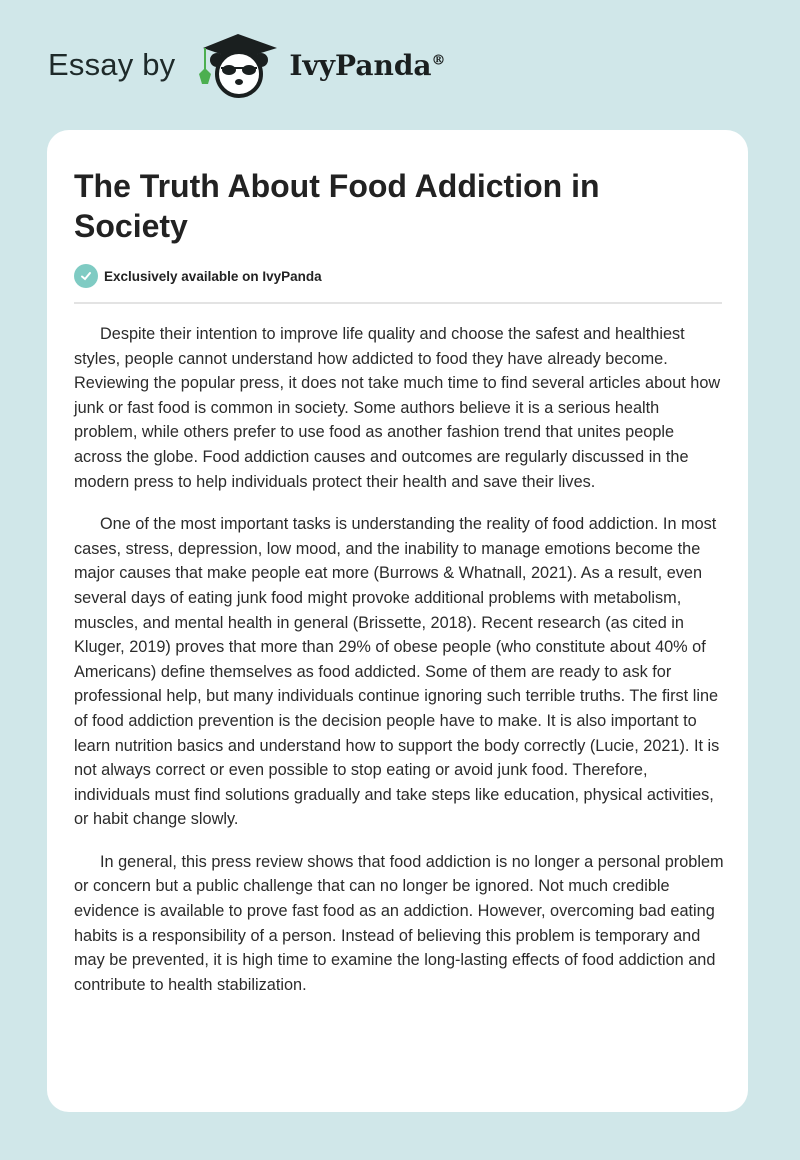 This screenshot has height=1160, width=800. Describe the element at coordinates (367, 65) in the screenshot. I see `brand-name: IvyPanda®` at that location.